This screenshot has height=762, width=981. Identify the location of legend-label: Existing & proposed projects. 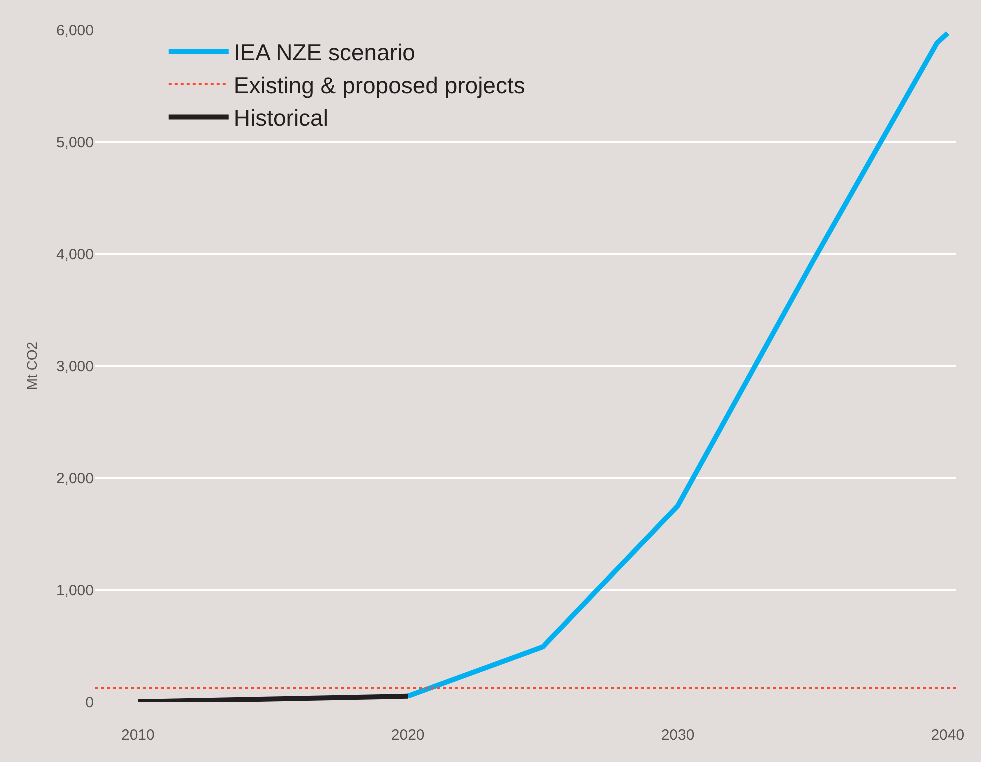
(380, 85).